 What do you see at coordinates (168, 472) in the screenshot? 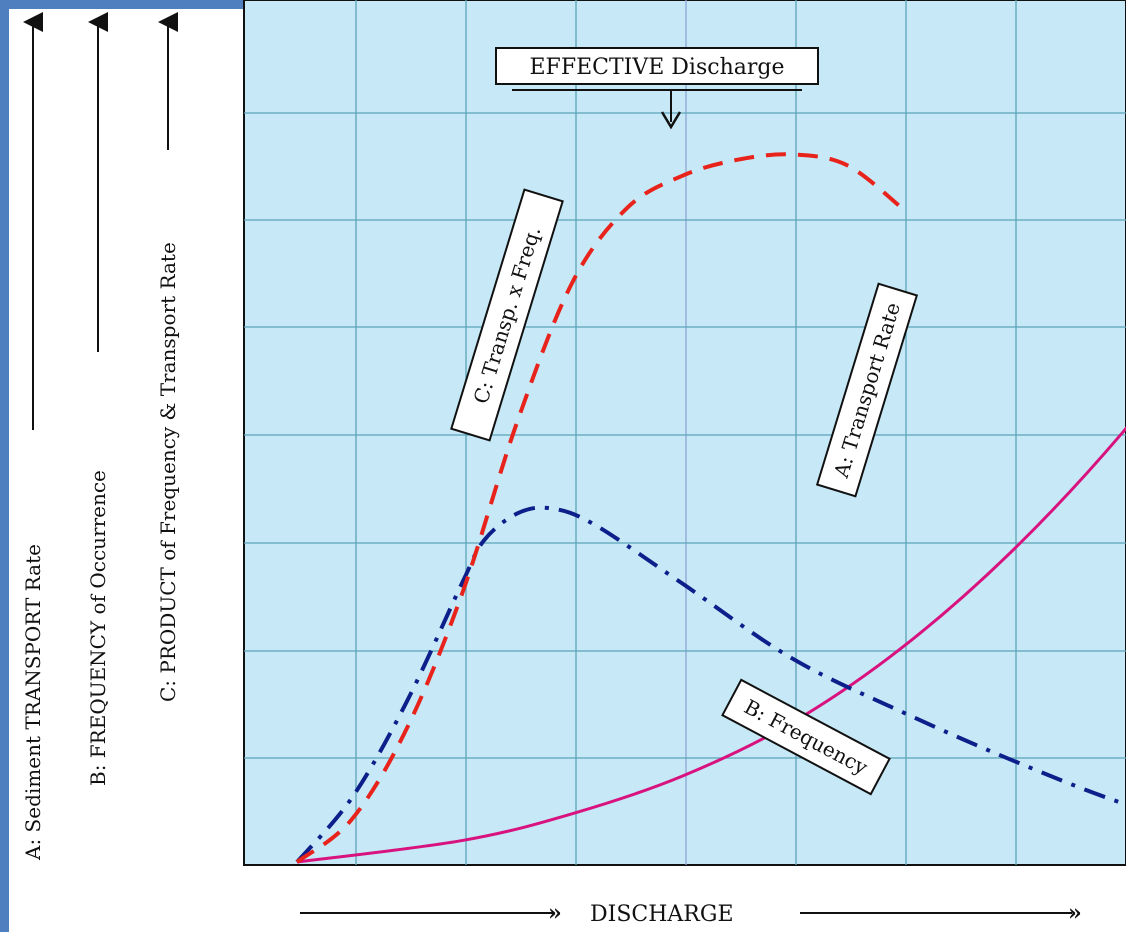
I see `y-axis-label-c-text: C: PRODUCT of Frequency & Transport Rate` at bounding box center [168, 472].